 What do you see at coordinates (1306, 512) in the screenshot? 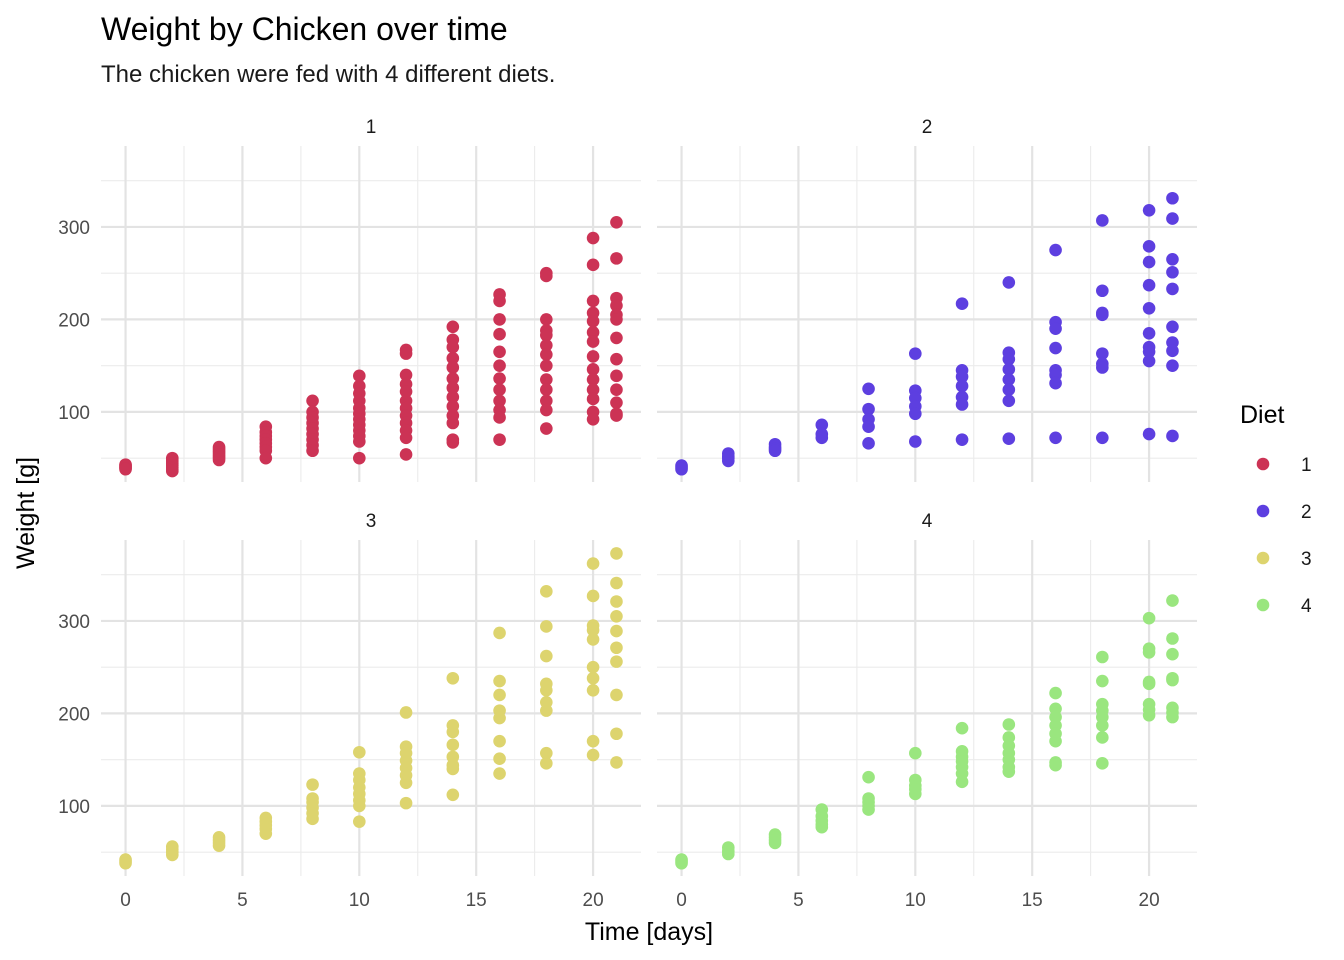
I see `legend-label: 2` at bounding box center [1306, 512].